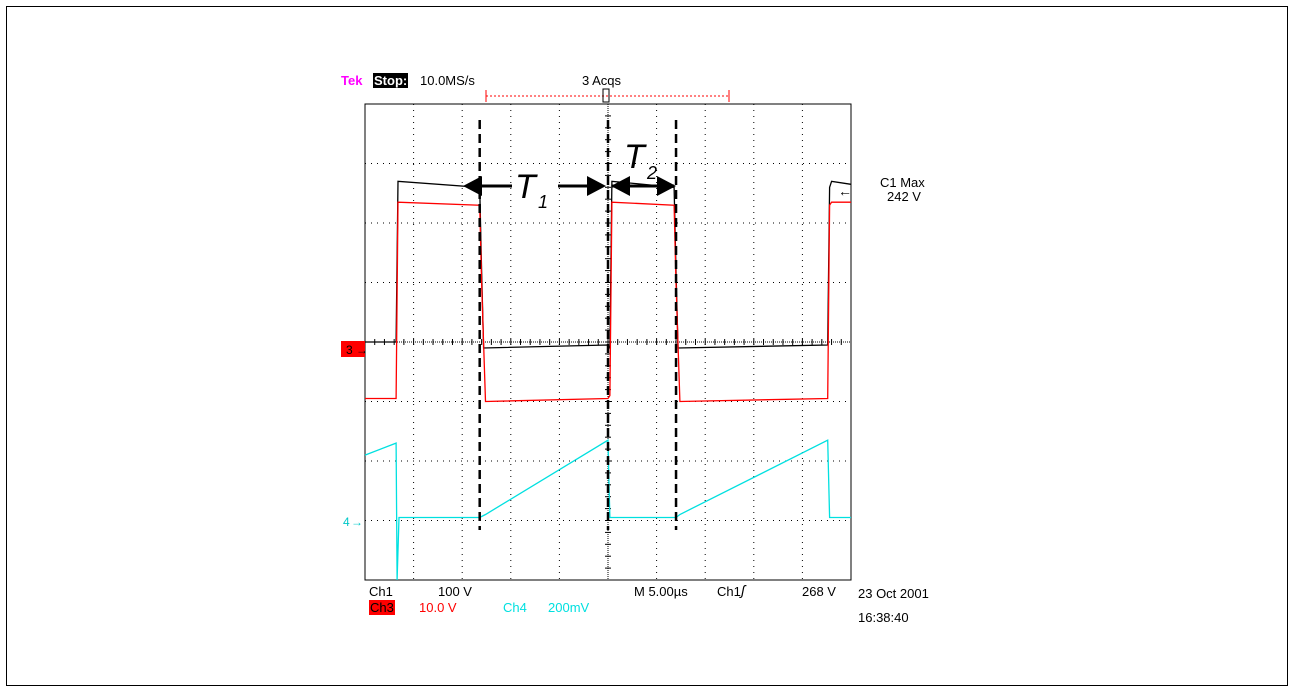 This screenshot has height=690, width=1296. What do you see at coordinates (447, 80) in the screenshot?
I see `sample-rate: 10.0MS/s` at bounding box center [447, 80].